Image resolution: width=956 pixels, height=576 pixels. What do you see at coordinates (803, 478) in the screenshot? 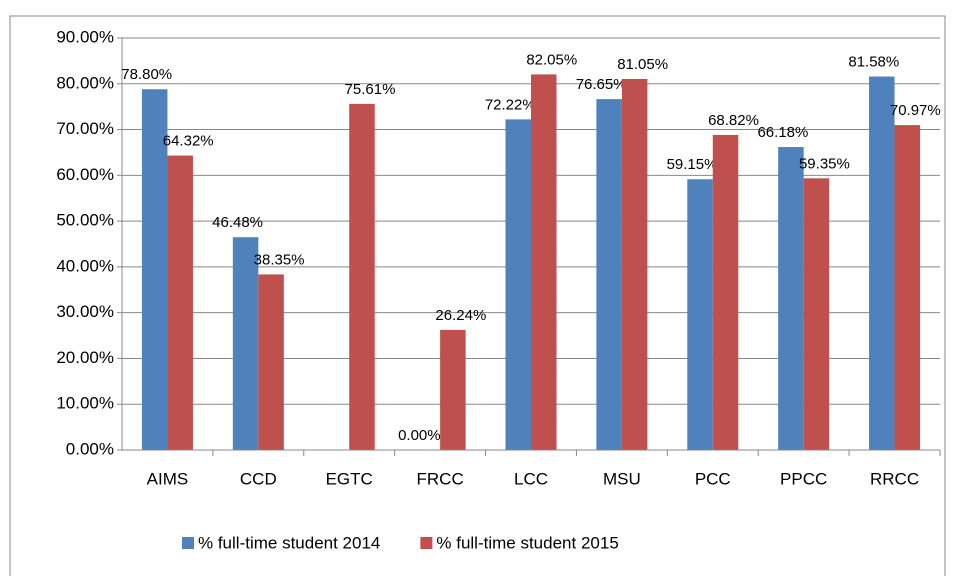
I see `x-tick-label: PPCC` at bounding box center [803, 478].